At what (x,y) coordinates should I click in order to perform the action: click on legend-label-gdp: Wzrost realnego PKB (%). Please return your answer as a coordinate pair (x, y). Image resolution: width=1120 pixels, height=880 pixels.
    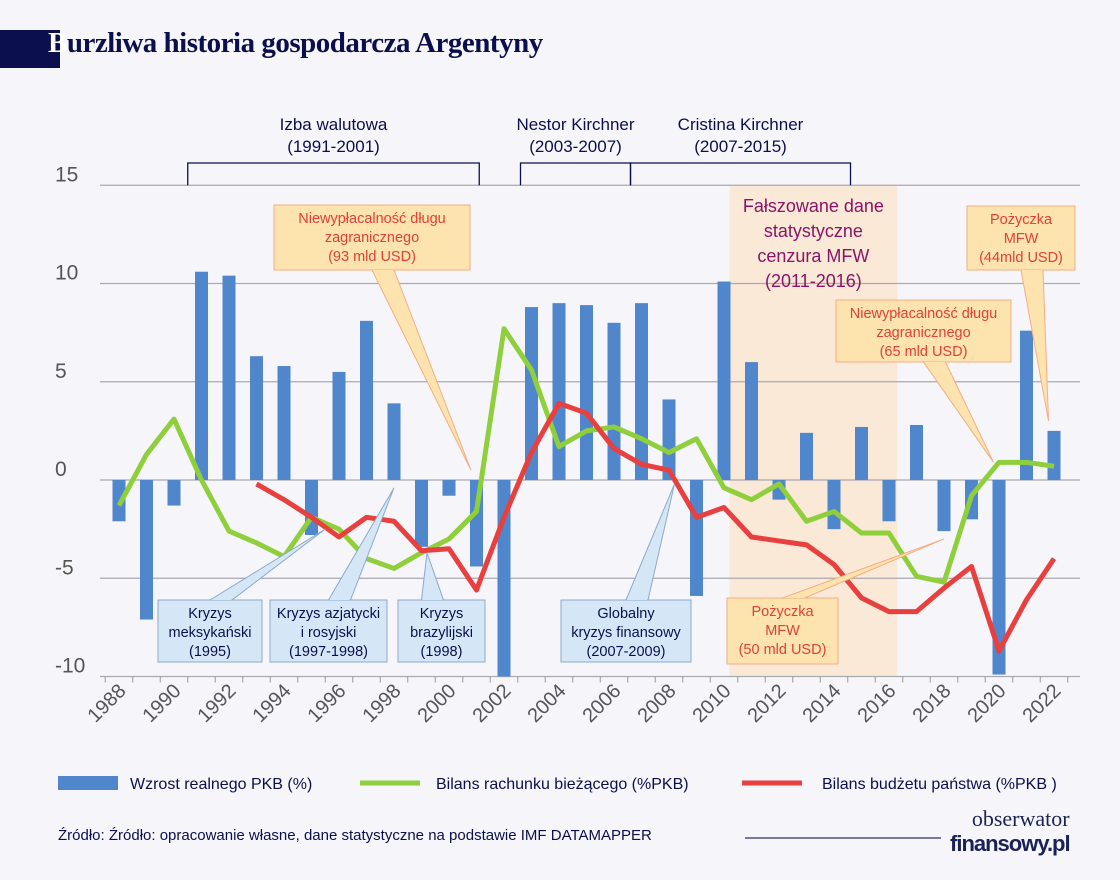
    Looking at the image, I should click on (221, 784).